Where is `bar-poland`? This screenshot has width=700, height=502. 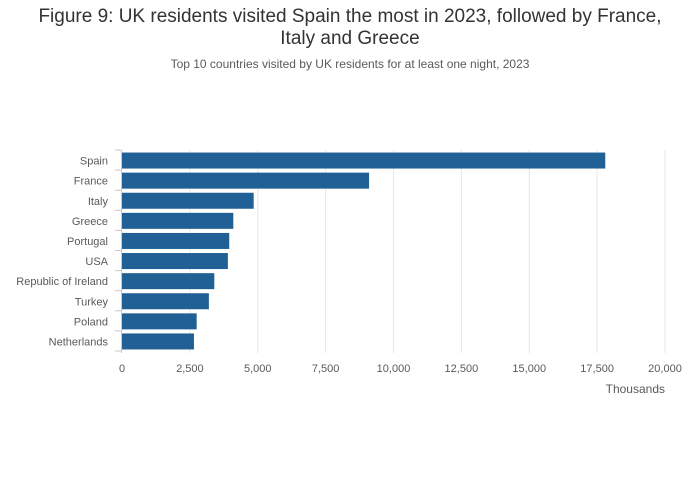
bar-poland is located at coordinates (159, 321).